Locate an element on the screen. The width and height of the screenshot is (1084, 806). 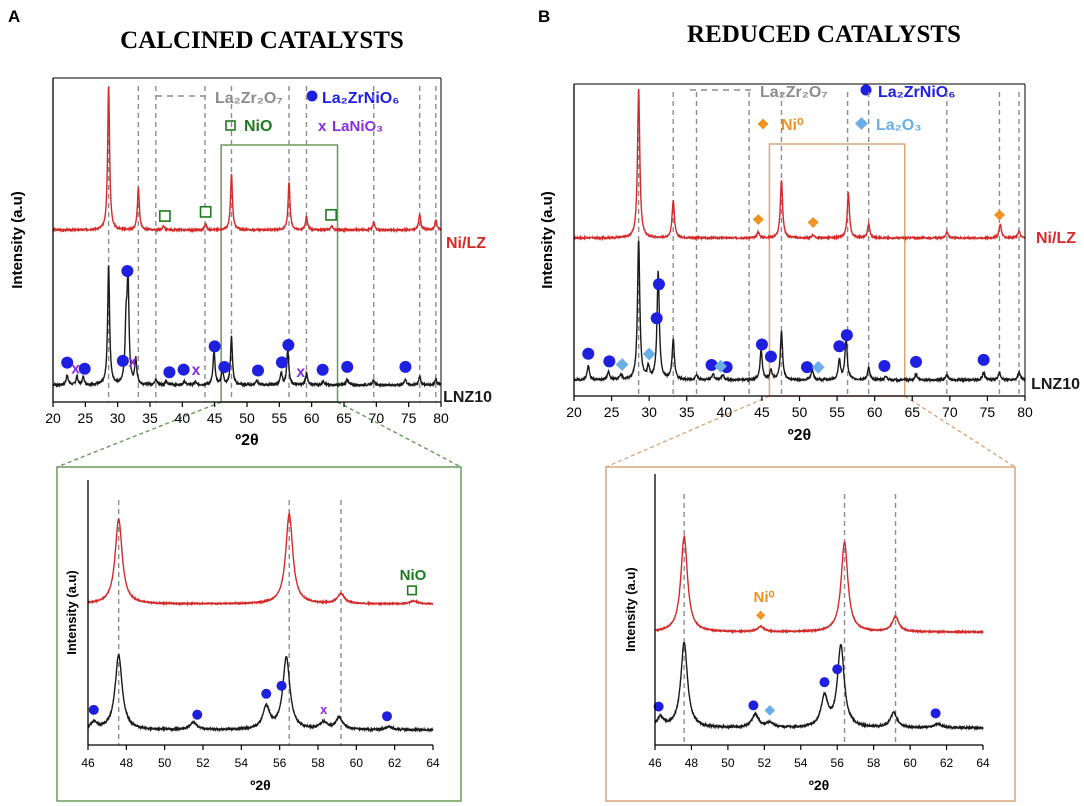
legend-a-nio-label: NiO is located at coordinates (258, 126).